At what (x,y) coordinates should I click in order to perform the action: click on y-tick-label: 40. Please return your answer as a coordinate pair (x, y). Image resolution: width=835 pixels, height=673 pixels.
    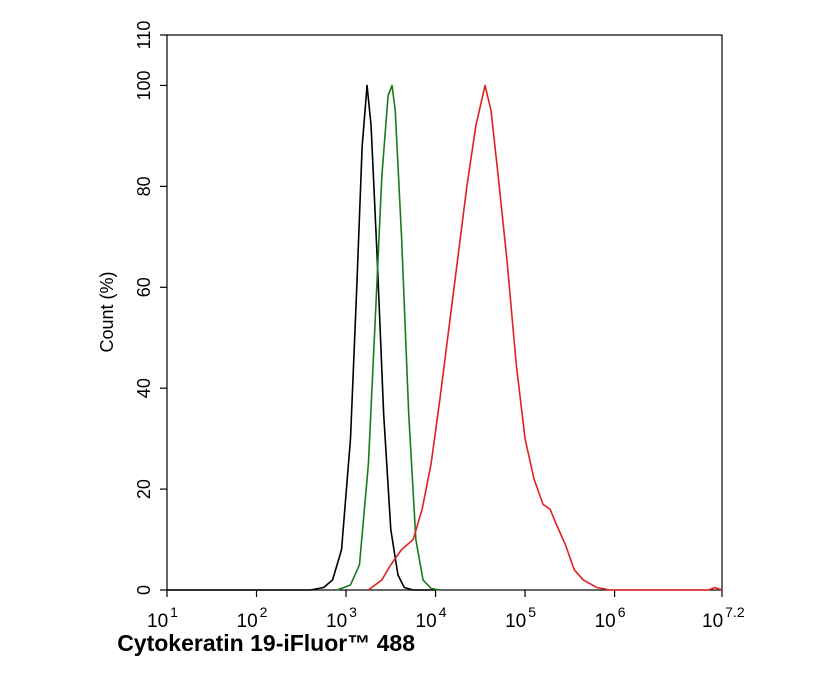
    Looking at the image, I should click on (144, 388).